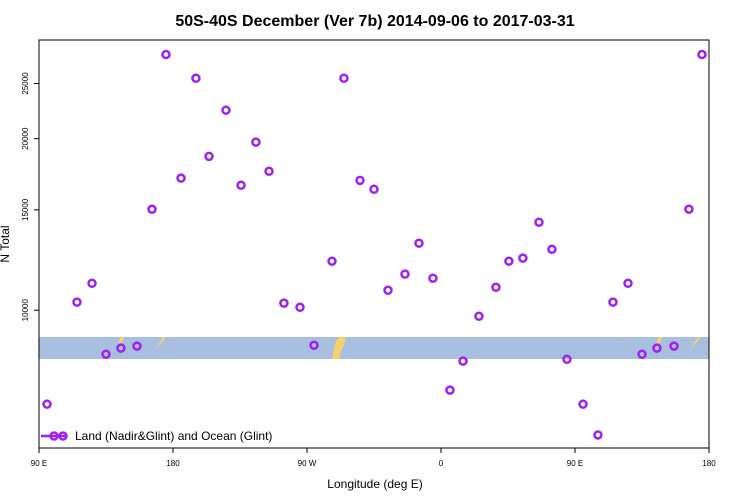 The image size is (750, 500). Describe the element at coordinates (6, 243) in the screenshot. I see `y-axis-label: N Total` at that location.